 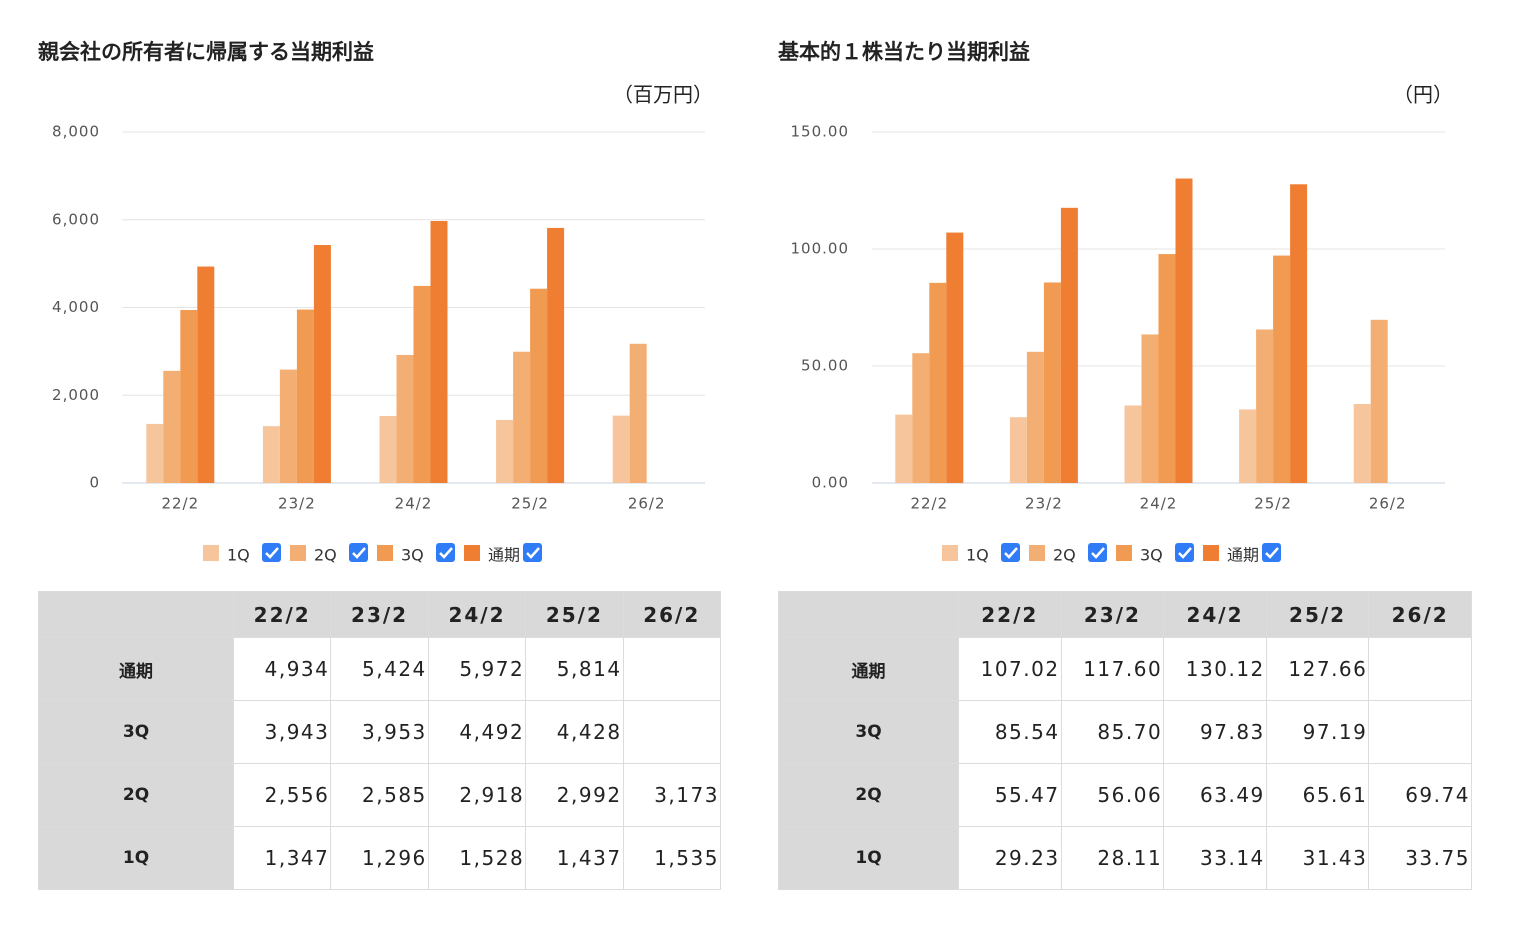 What do you see at coordinates (477, 669) in the screenshot?
I see `table-cell: 5,972` at bounding box center [477, 669].